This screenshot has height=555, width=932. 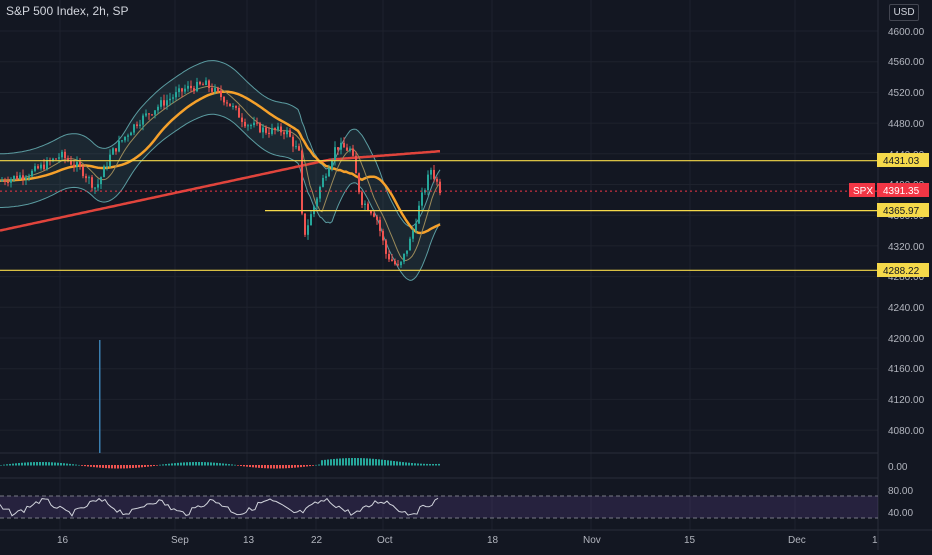 I want to click on time-axis: 16 Sep 13 22 Oct 18 Nov 15 Dec 1, so click(x=467, y=540).